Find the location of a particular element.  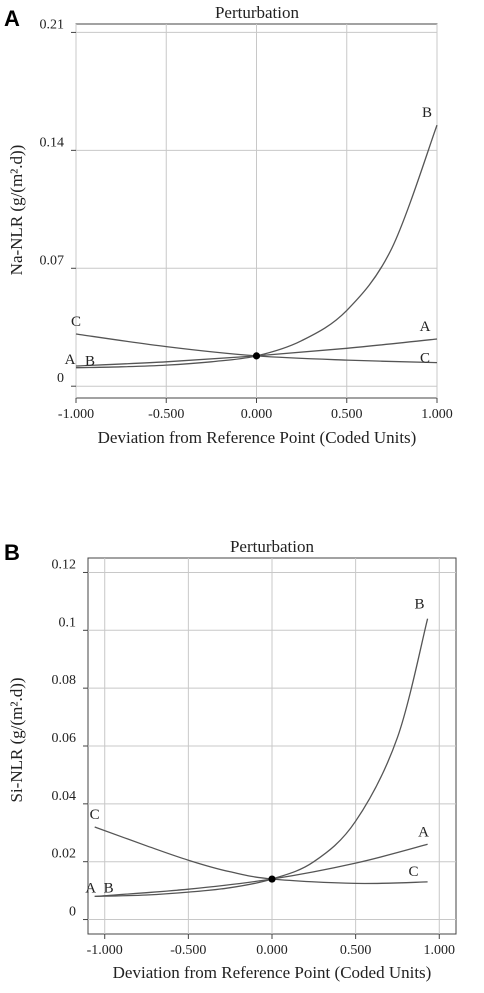

y-tick-label: 0.12 is located at coordinates (64, 564).